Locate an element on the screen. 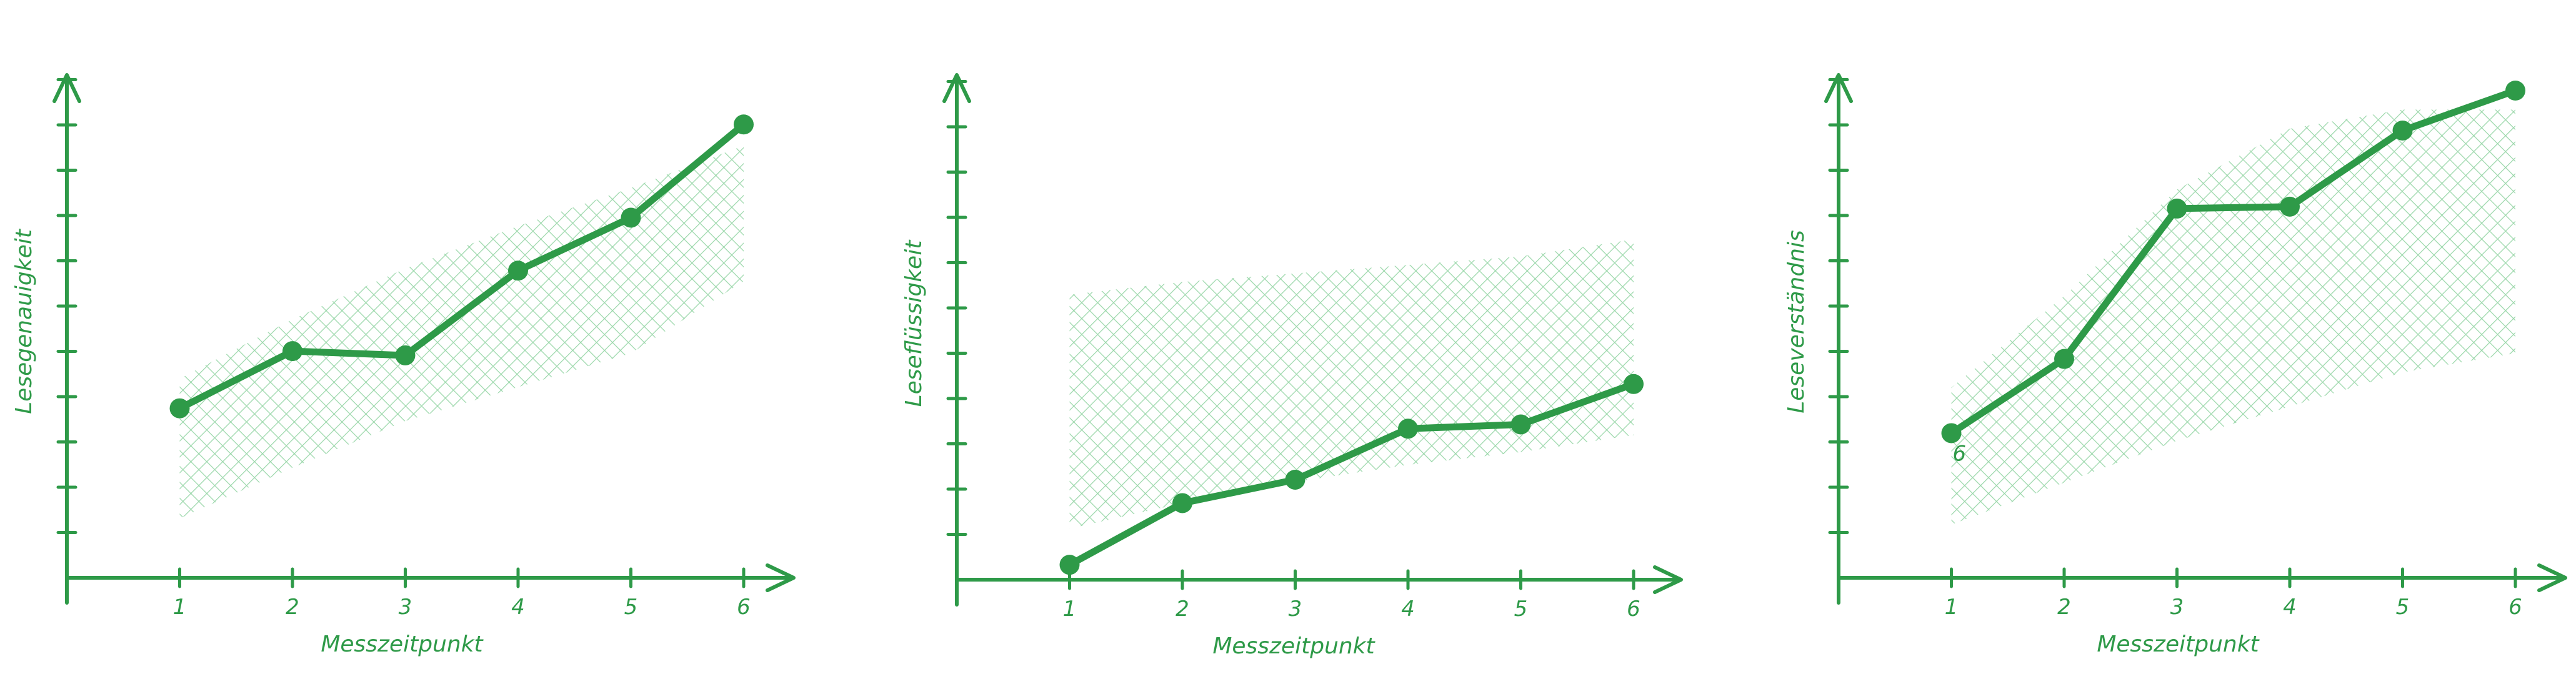  y-axis-label: Leseverständnis is located at coordinates (1796, 322).